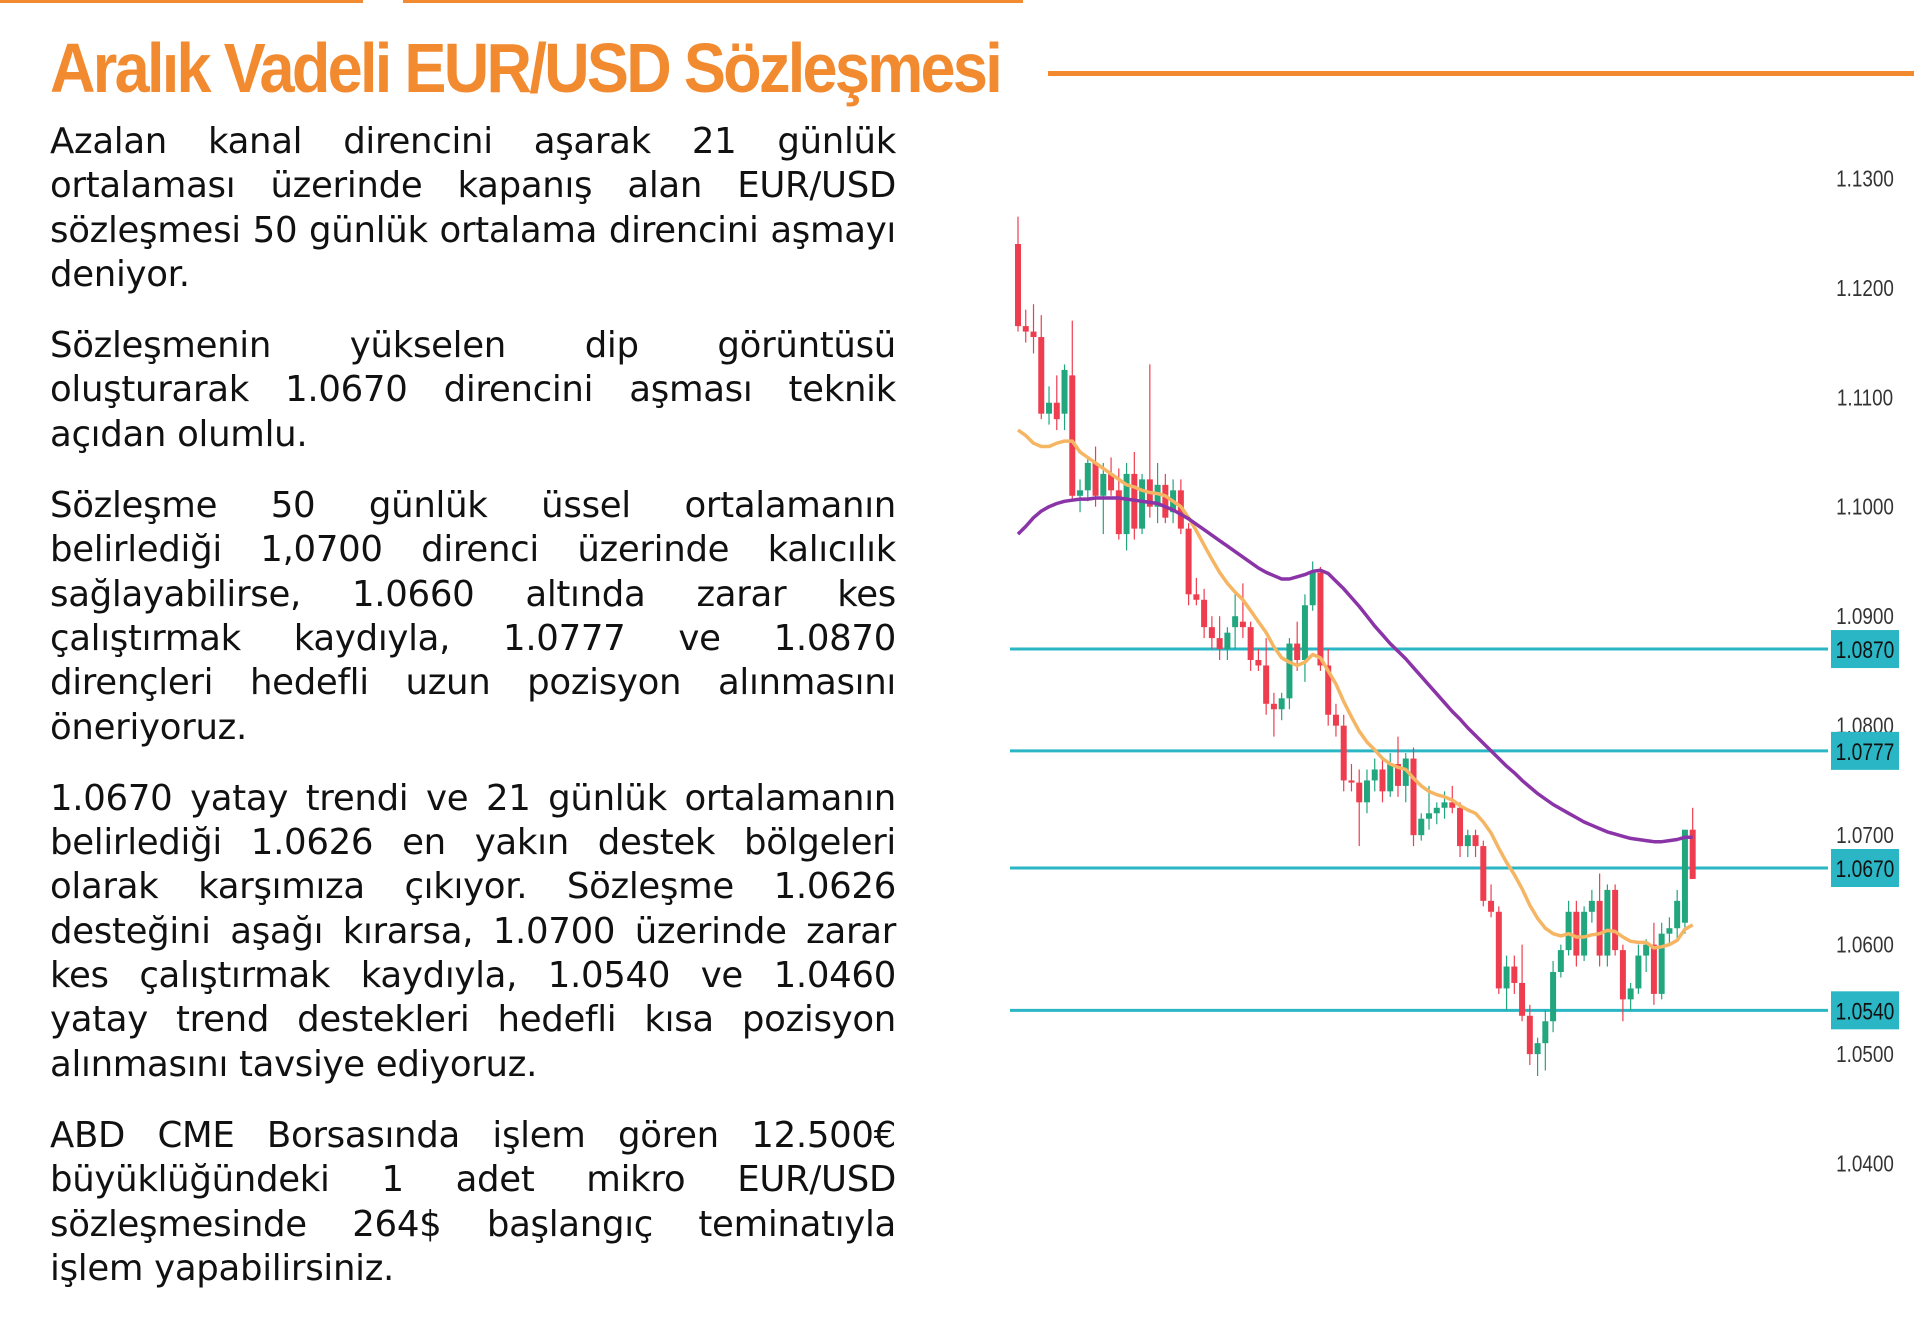 The height and width of the screenshot is (1318, 1930). I want to click on level-label: 1.0540, so click(1865, 1011).